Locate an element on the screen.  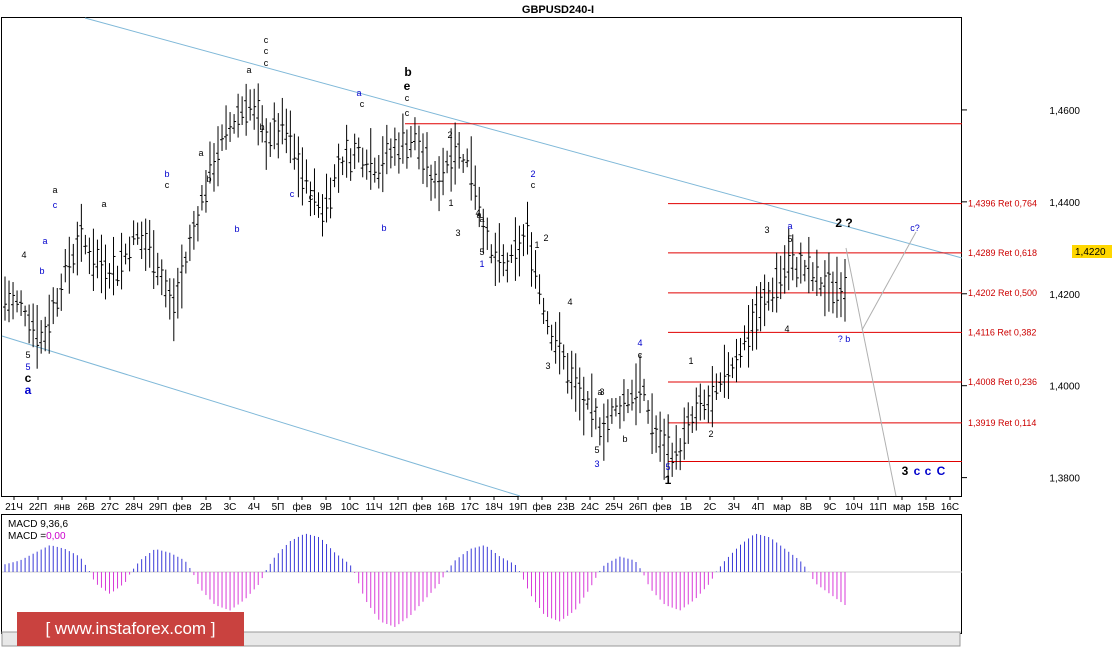
y-tick-label: 1,4200 is located at coordinates (1064, 295).